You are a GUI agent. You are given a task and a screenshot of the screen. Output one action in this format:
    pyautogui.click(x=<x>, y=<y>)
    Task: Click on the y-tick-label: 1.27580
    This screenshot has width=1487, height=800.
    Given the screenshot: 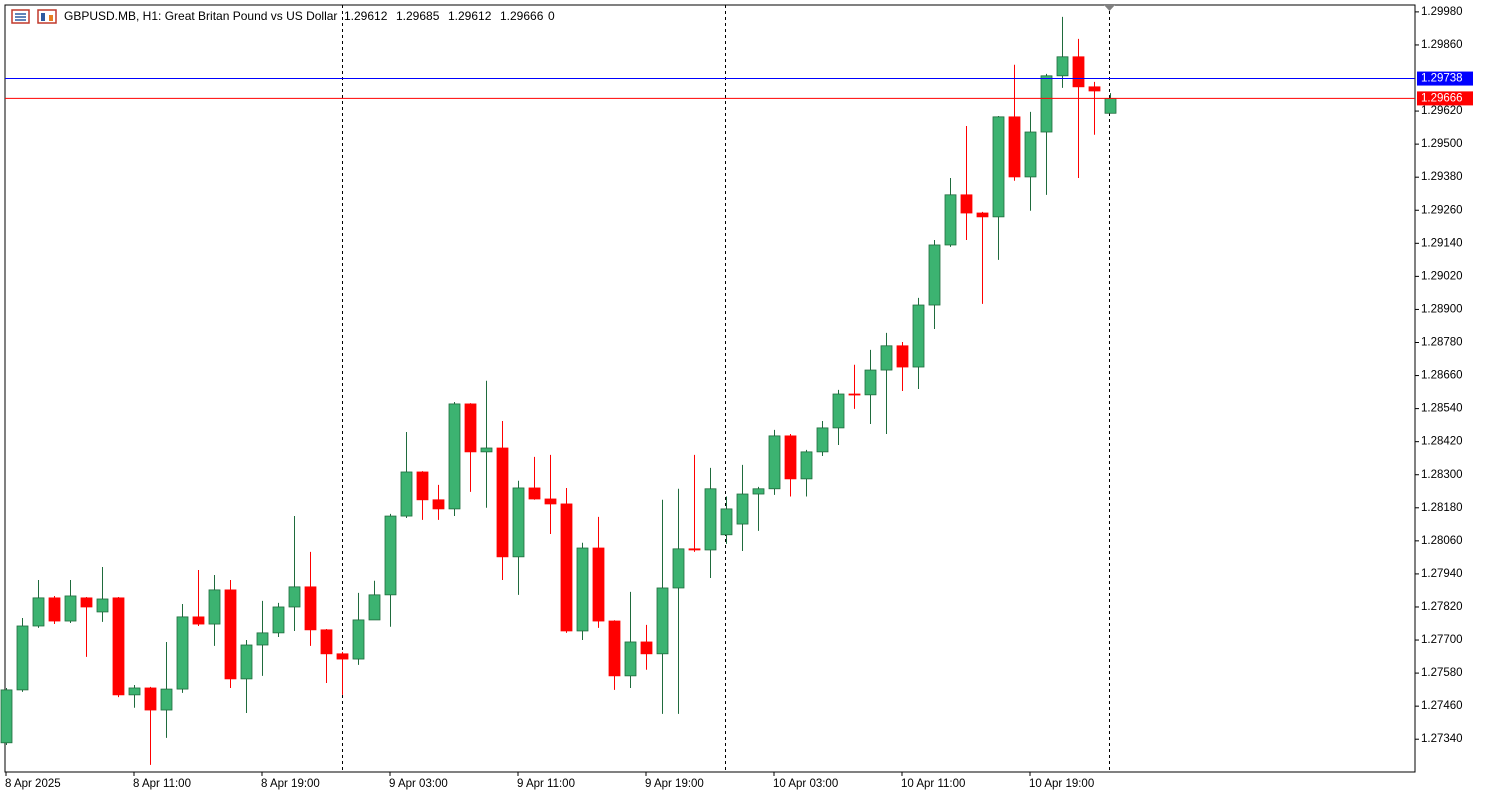 What is the action you would take?
    pyautogui.click(x=1442, y=673)
    